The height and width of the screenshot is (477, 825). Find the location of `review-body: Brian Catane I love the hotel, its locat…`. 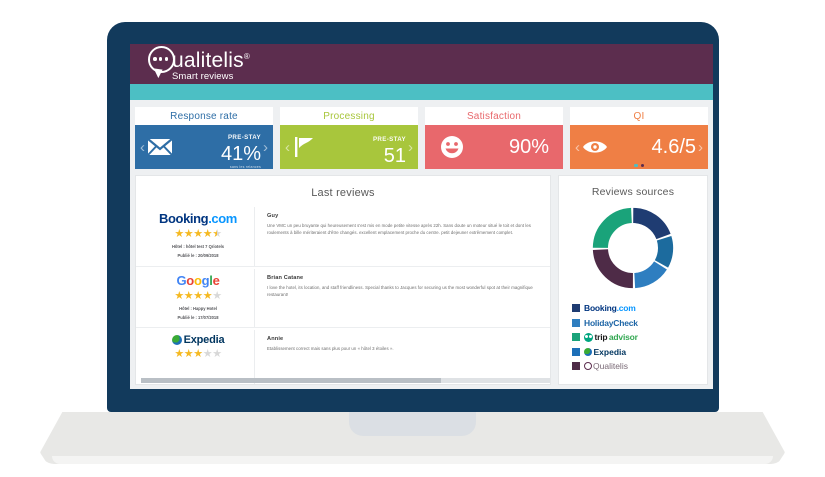

review-body: Brian Catane I love the hotel, its locat… is located at coordinates (397, 298).